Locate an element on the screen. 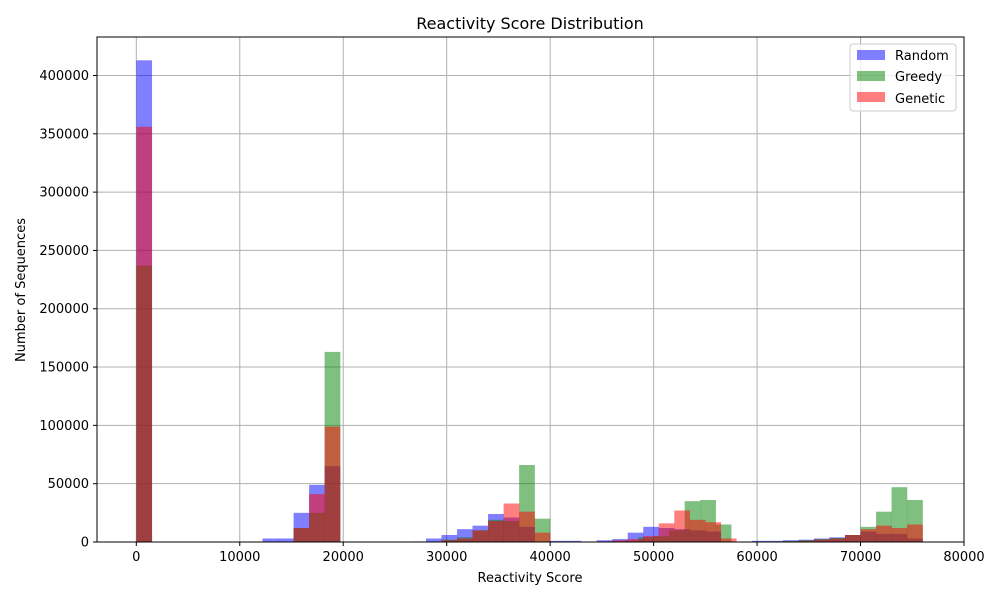  x-tick-label: 80000 is located at coordinates (963, 557).